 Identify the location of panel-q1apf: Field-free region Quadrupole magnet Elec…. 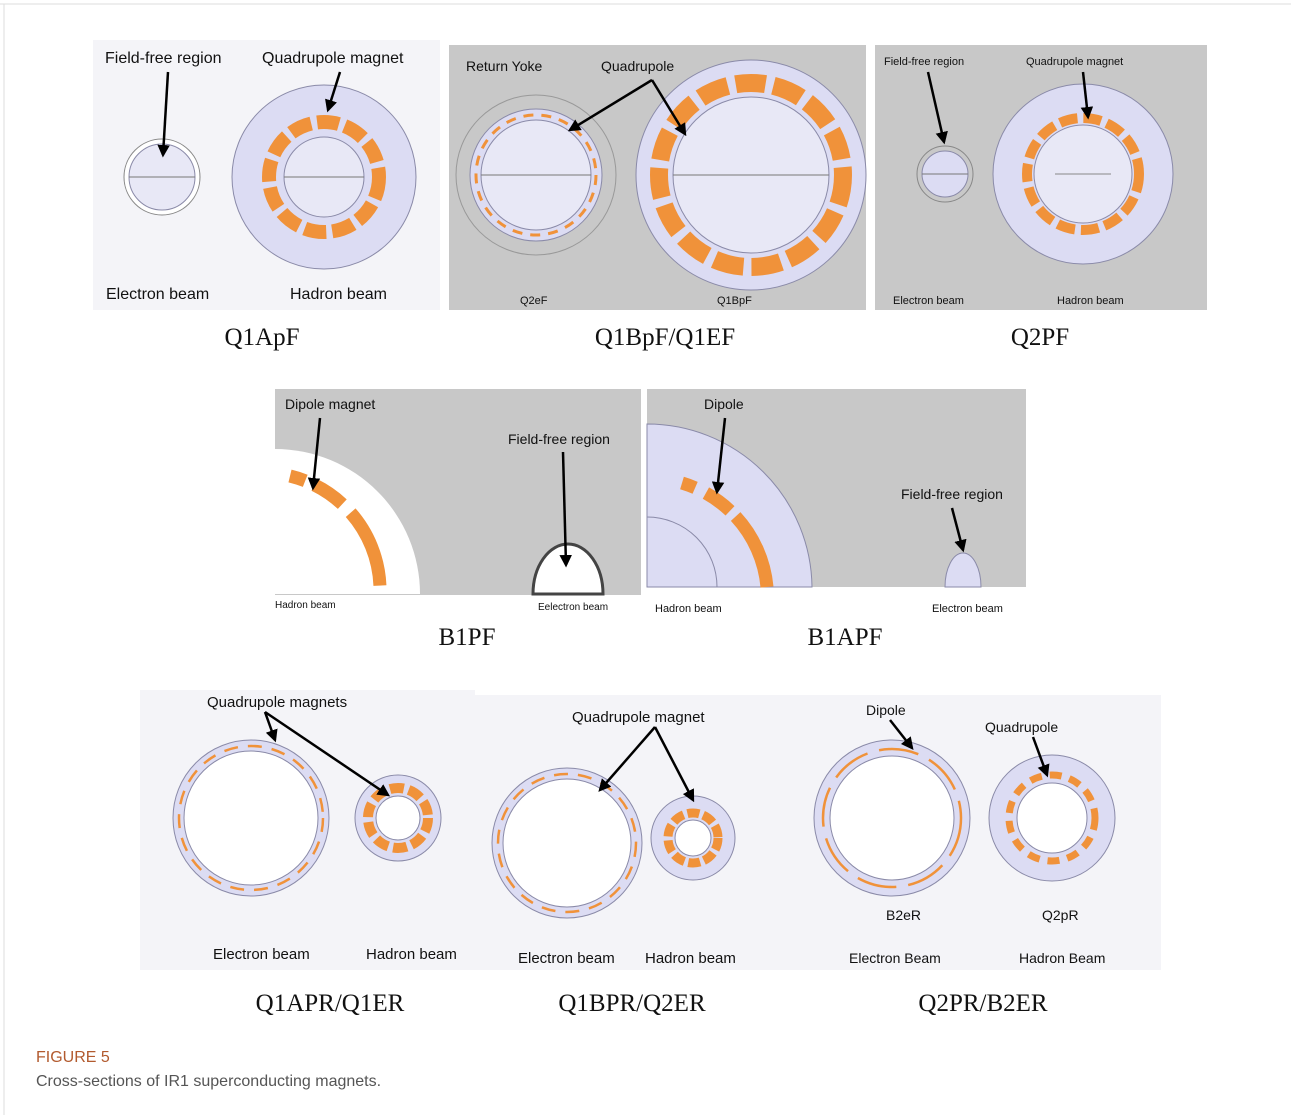
(266, 195).